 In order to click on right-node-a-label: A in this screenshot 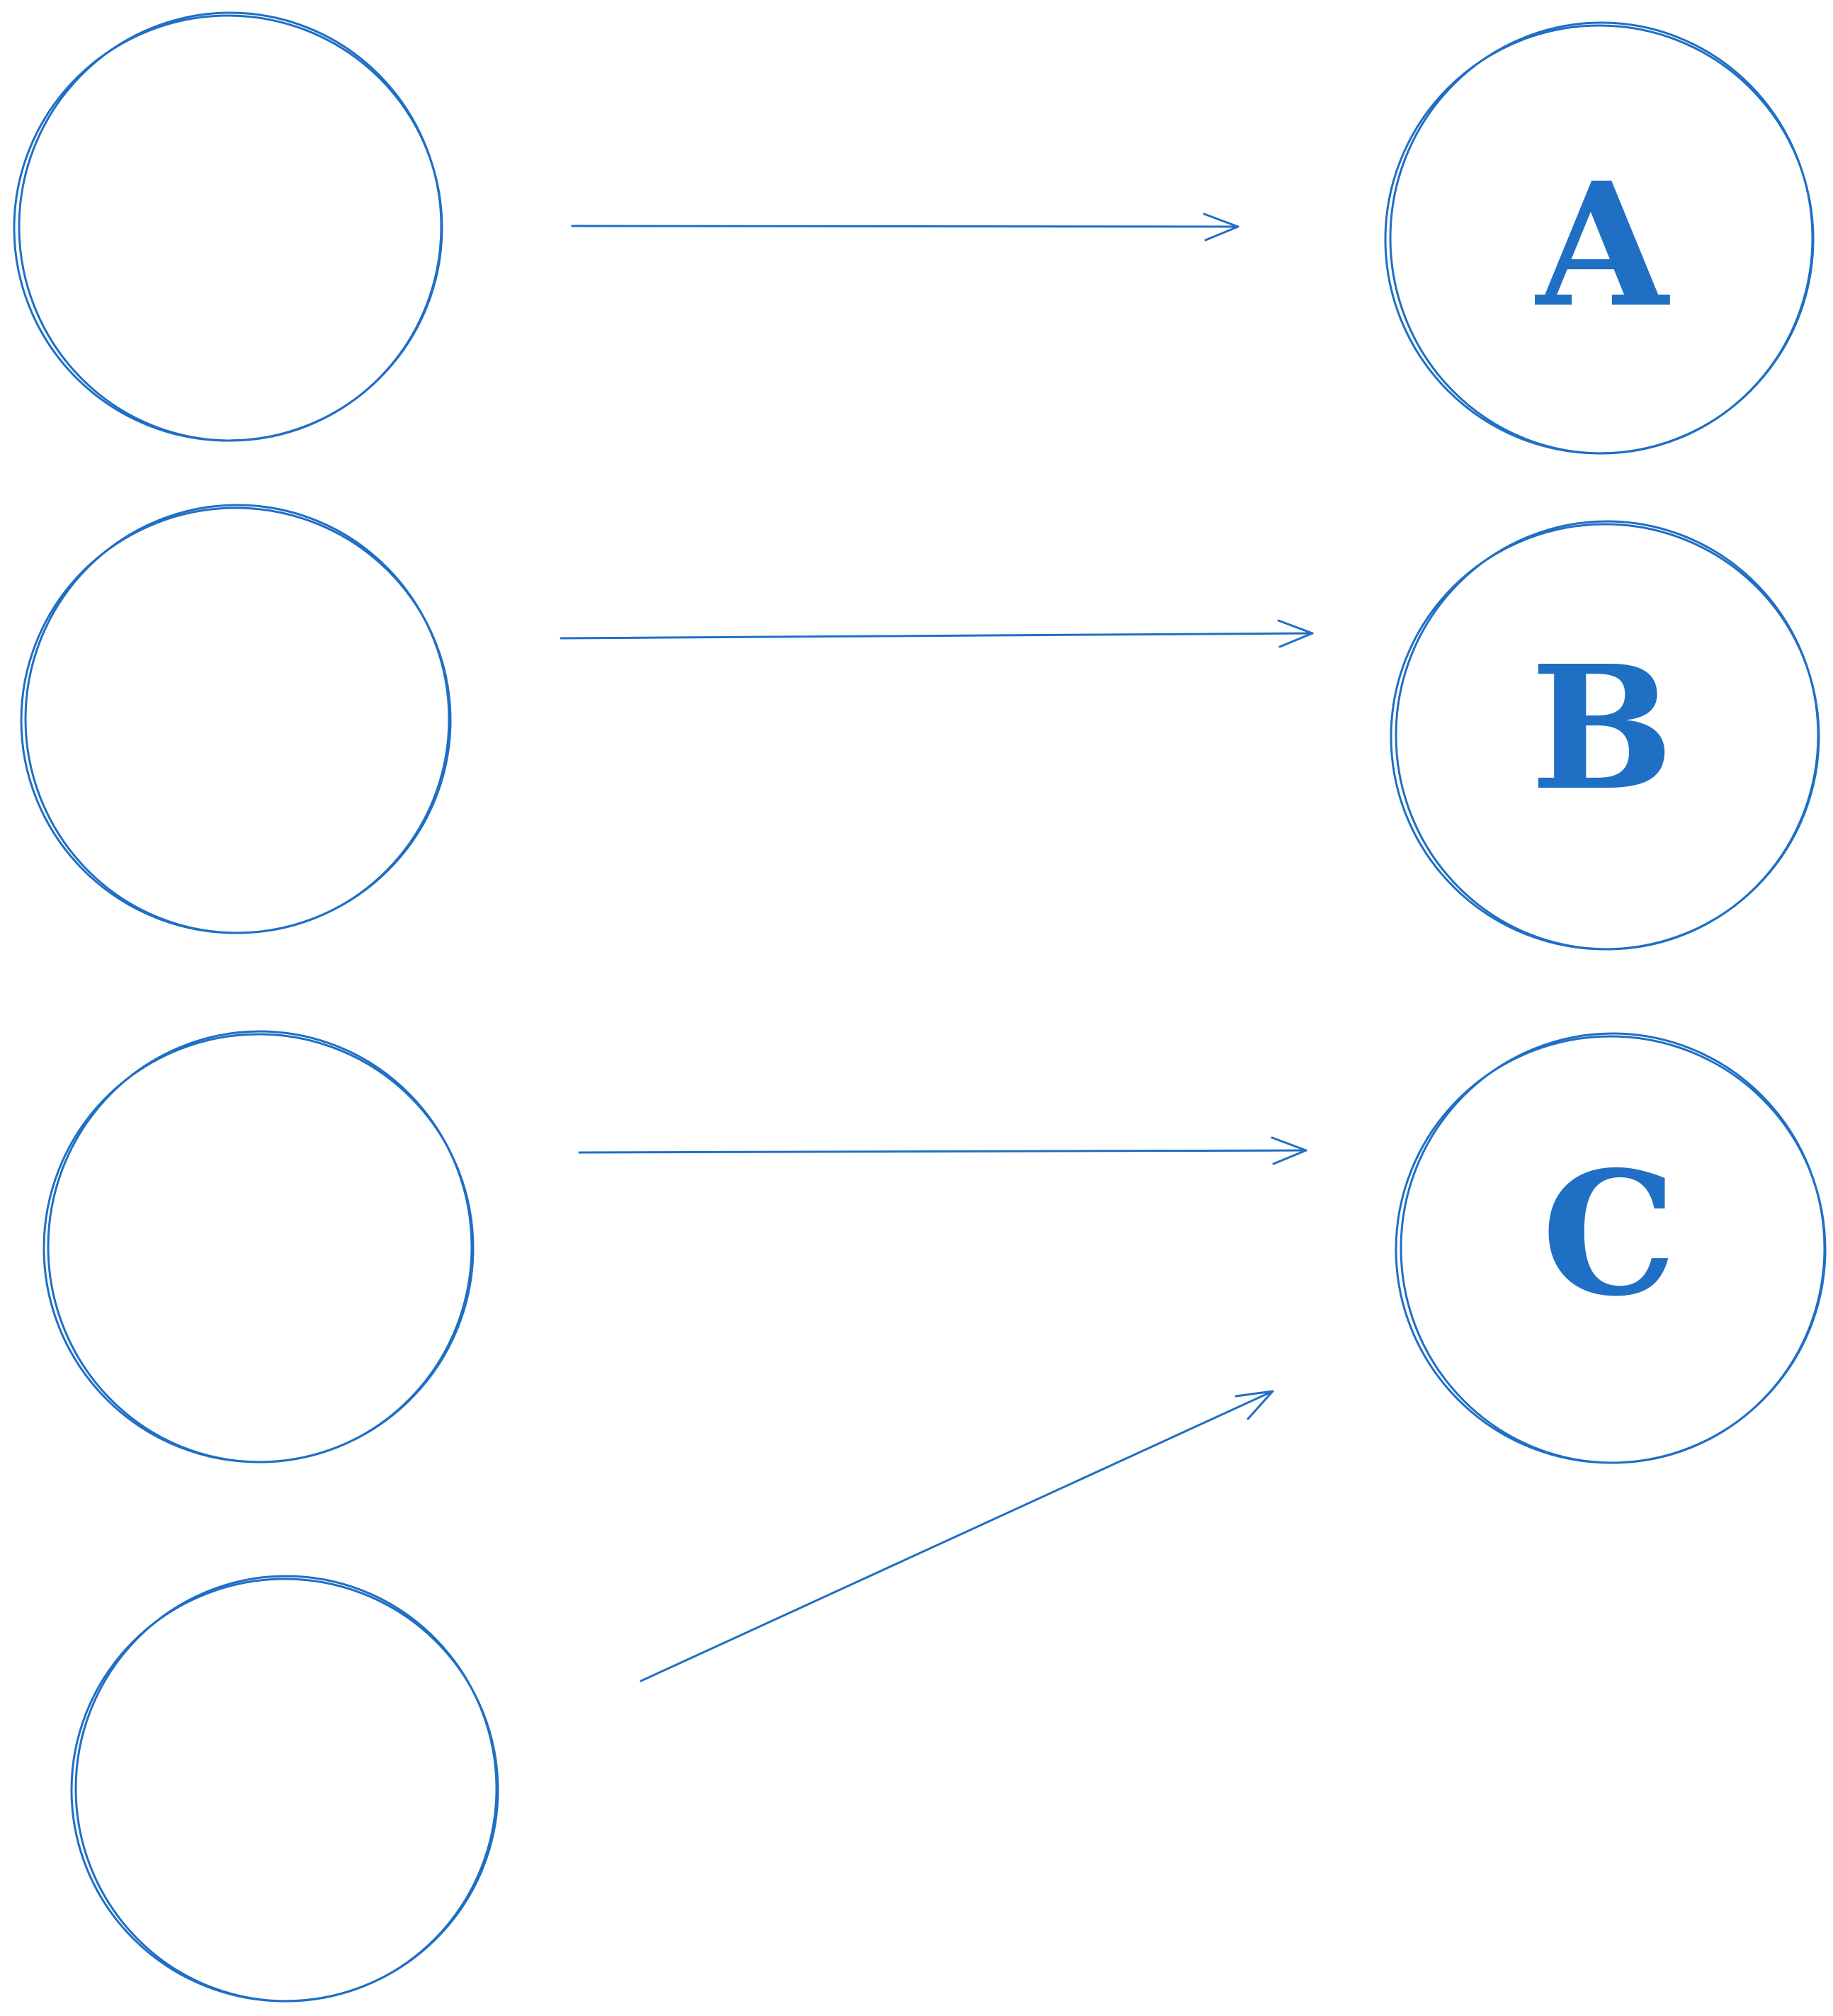, I will do `click(1602, 245)`.